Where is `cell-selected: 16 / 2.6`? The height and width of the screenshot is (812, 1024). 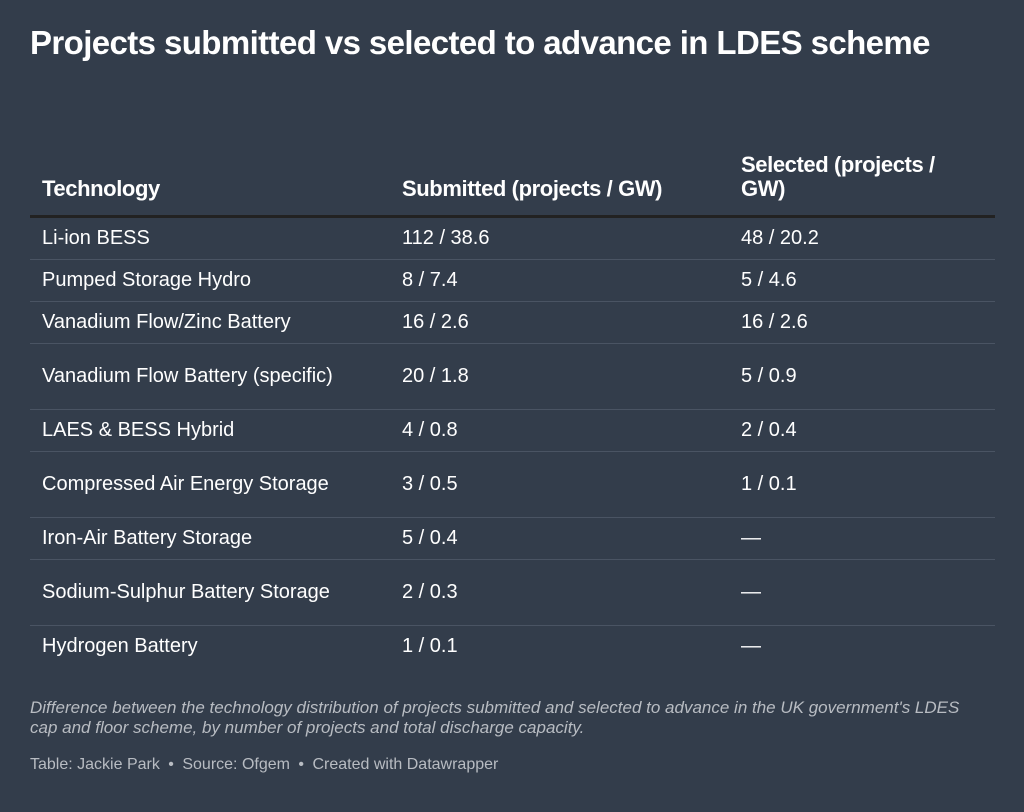 cell-selected: 16 / 2.6 is located at coordinates (862, 322).